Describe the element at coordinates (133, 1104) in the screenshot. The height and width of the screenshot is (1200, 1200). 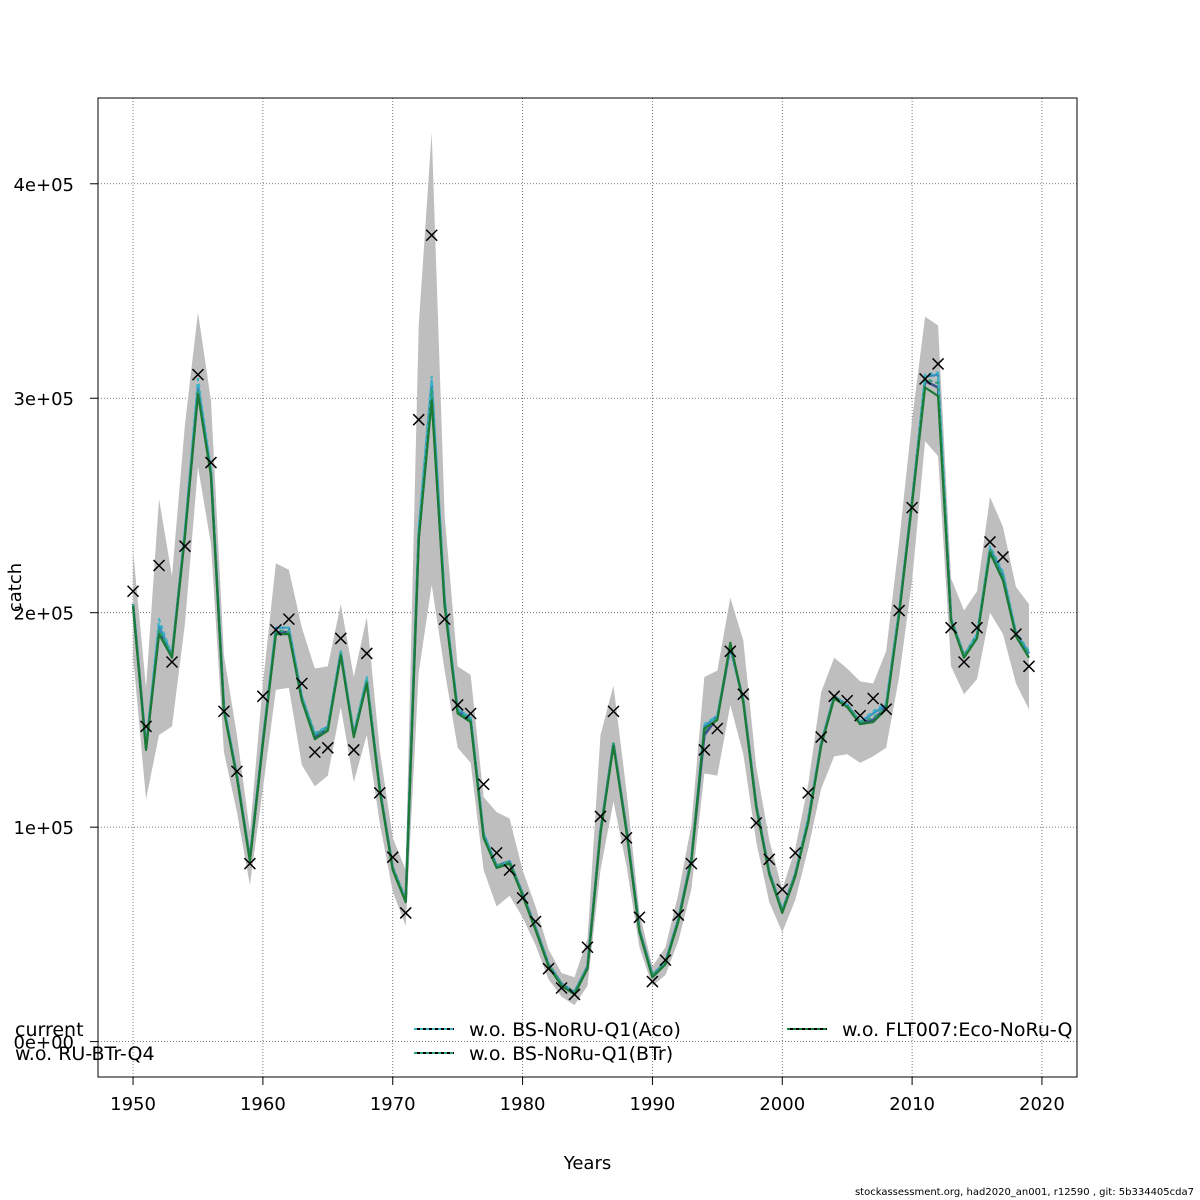
I see `x-tick-label: 1950` at that location.